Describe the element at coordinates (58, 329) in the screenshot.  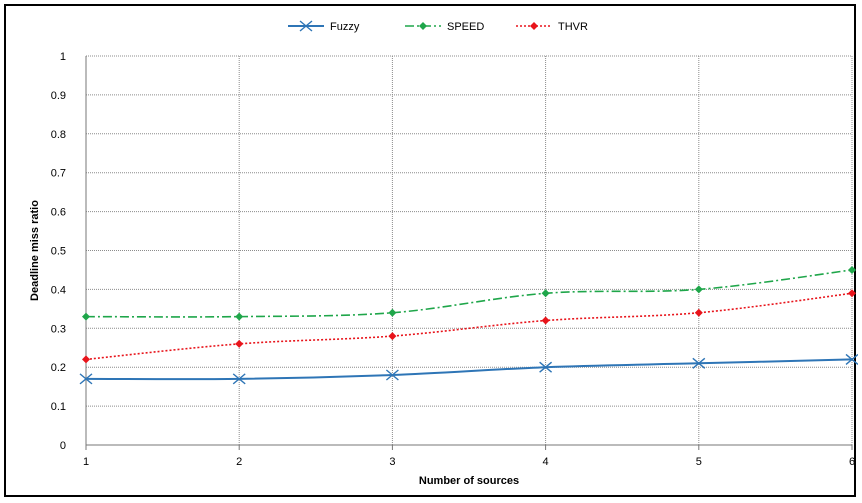
I see `y-tick-label: 0.3` at that location.